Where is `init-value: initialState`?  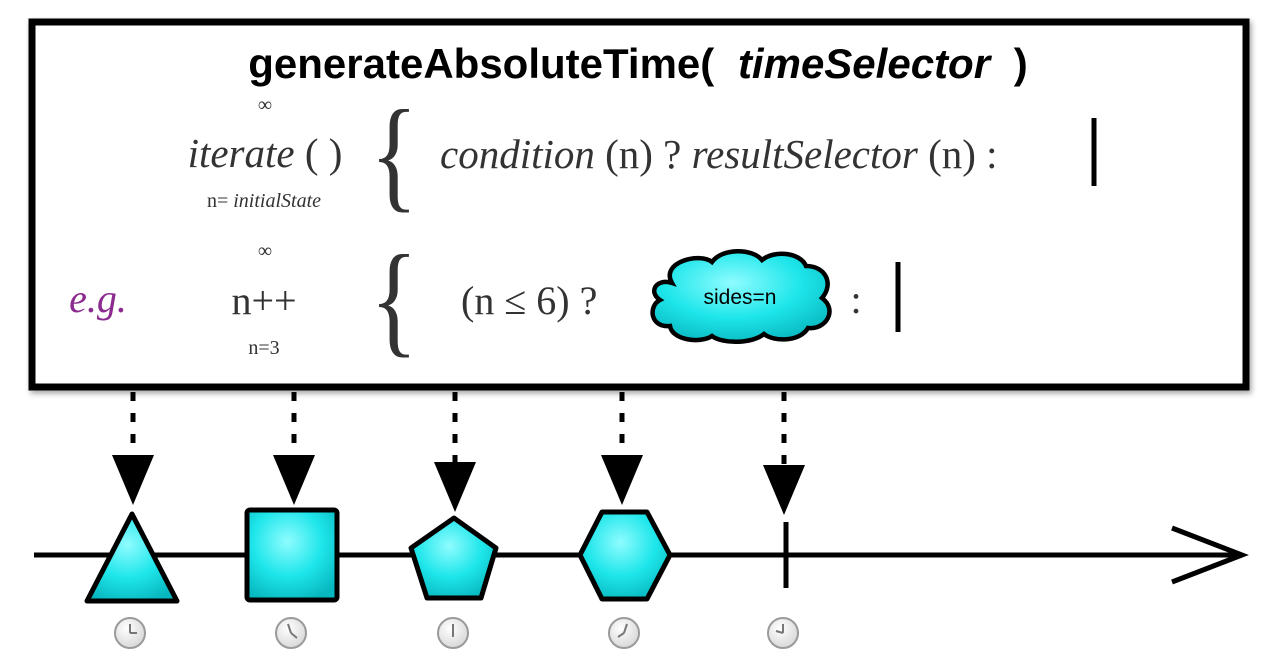
init-value: initialState is located at coordinates (277, 201).